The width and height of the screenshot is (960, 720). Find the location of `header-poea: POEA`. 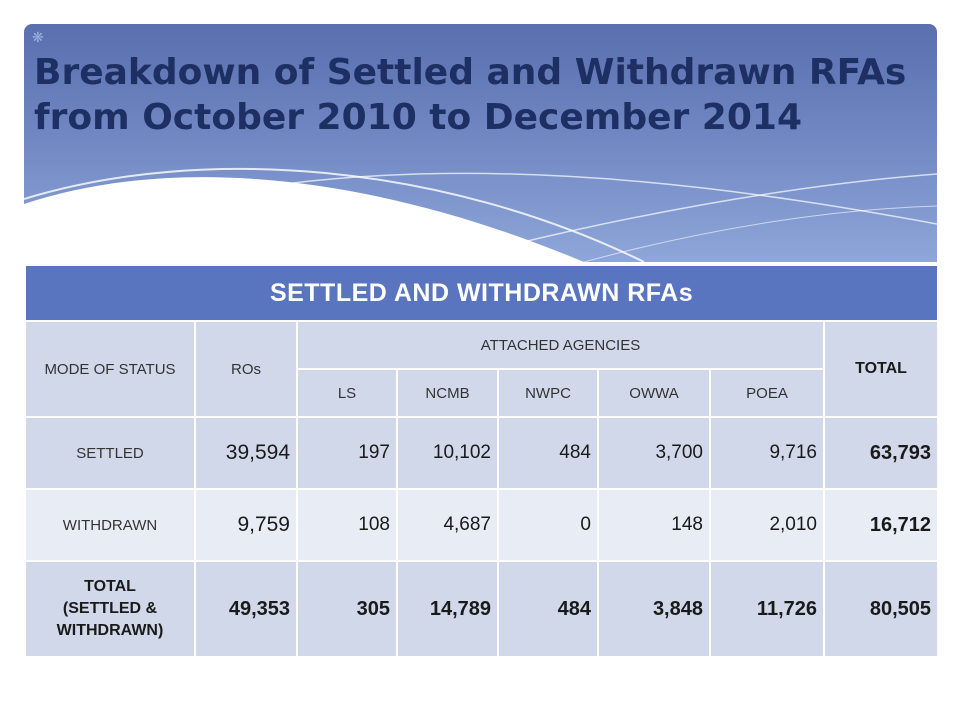

header-poea: POEA is located at coordinates (767, 393).